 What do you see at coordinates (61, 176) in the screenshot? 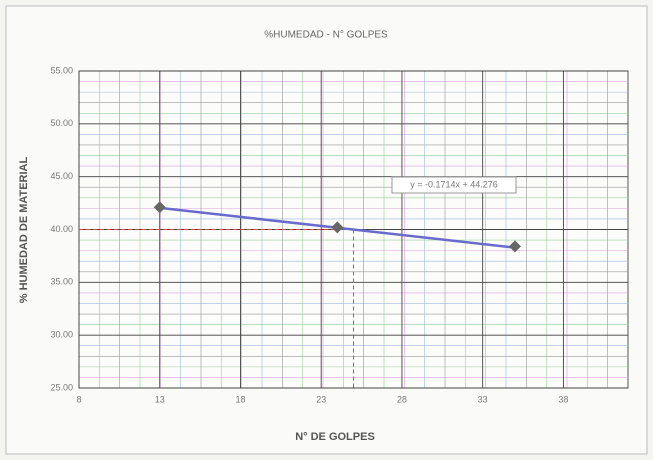
I see `y-tick-label: 45.00` at bounding box center [61, 176].